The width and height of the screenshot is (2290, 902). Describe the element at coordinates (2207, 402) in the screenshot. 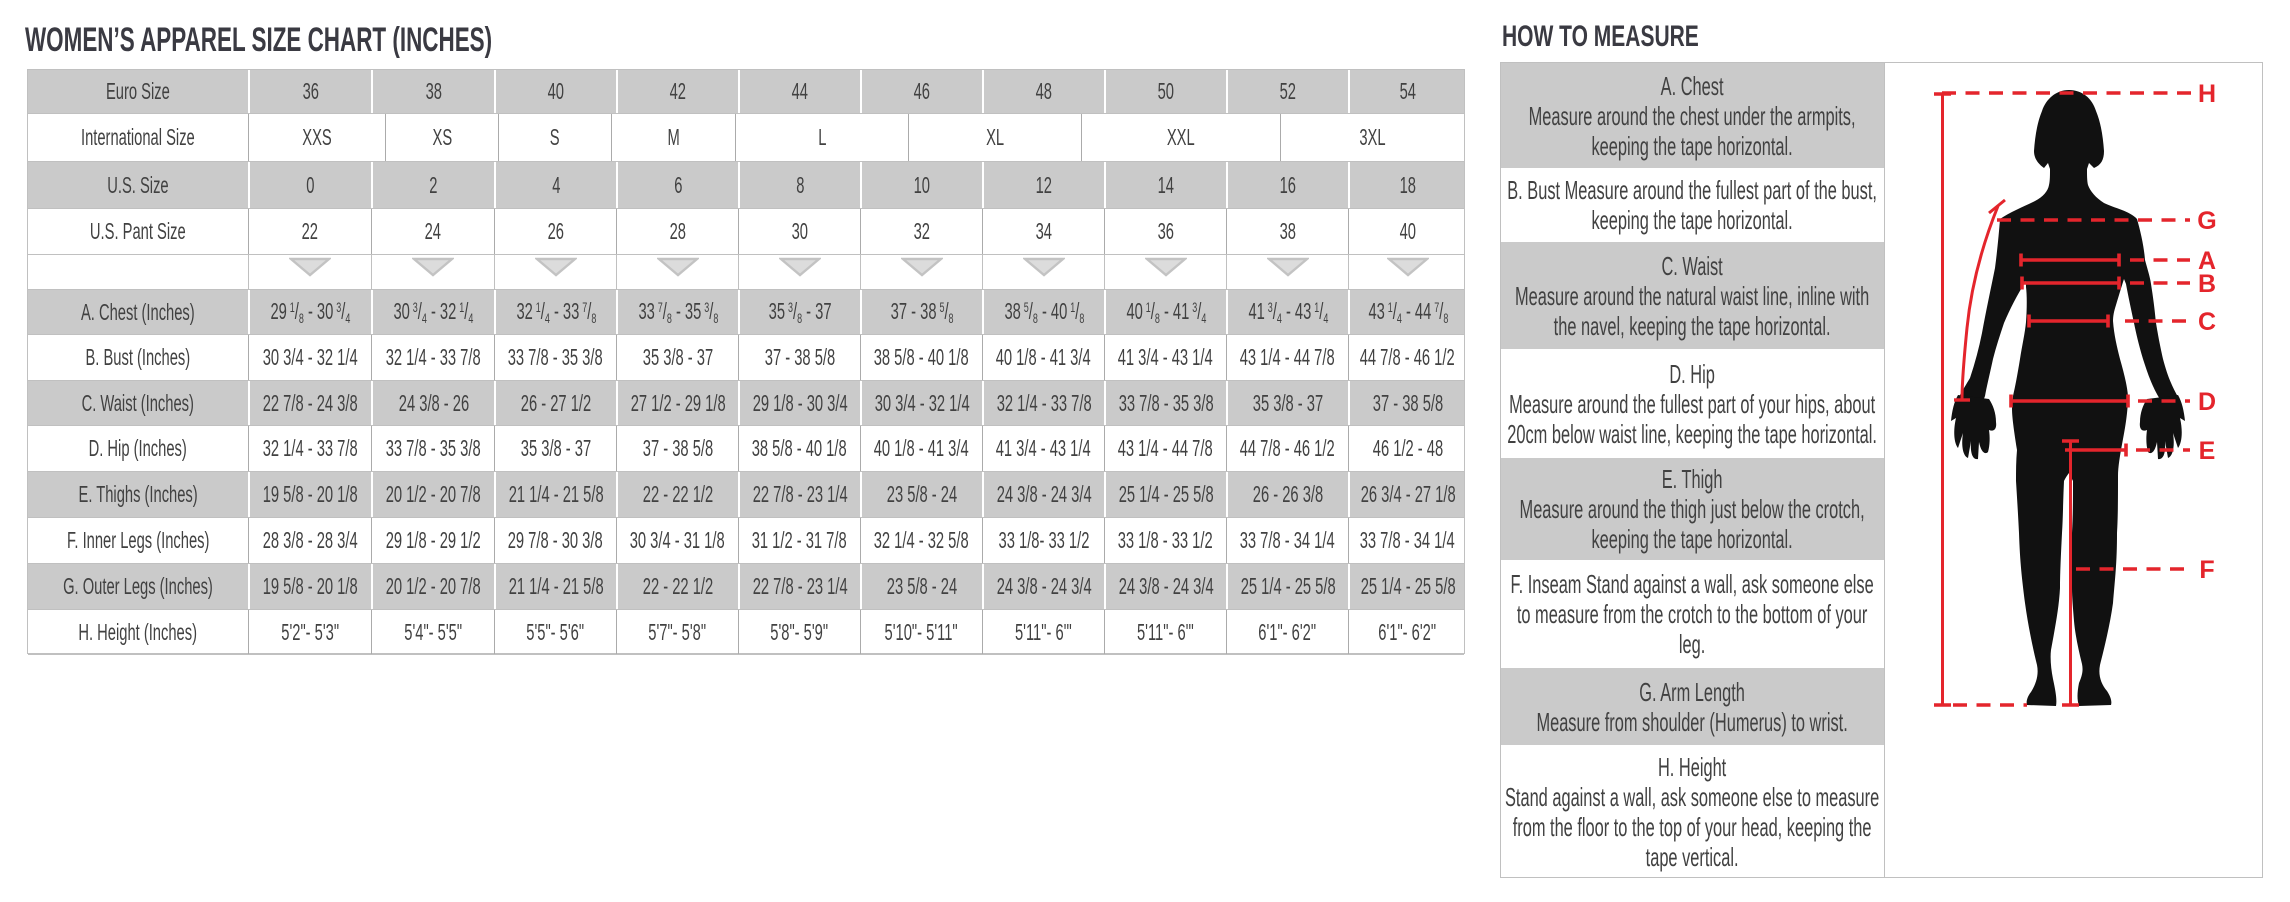

I see `svg-text: D` at that location.